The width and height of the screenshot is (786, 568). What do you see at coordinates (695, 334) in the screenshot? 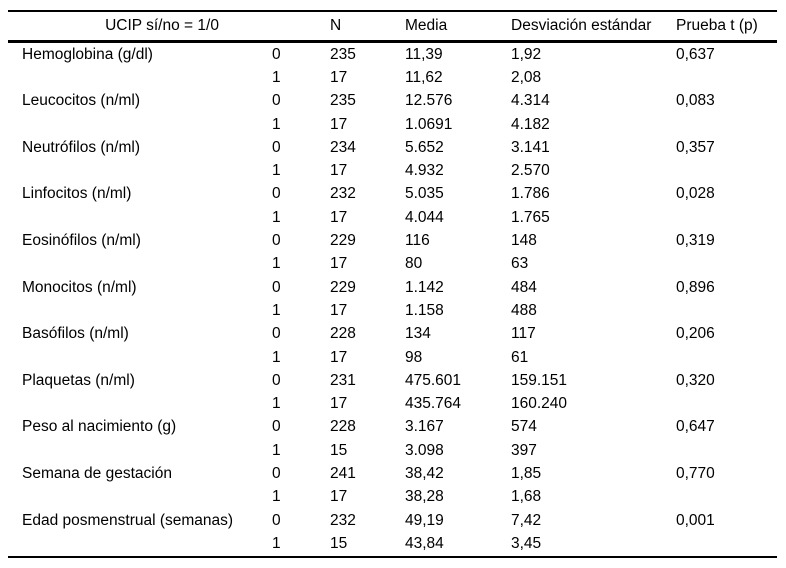
I see `p-cell: 0,206` at bounding box center [695, 334].